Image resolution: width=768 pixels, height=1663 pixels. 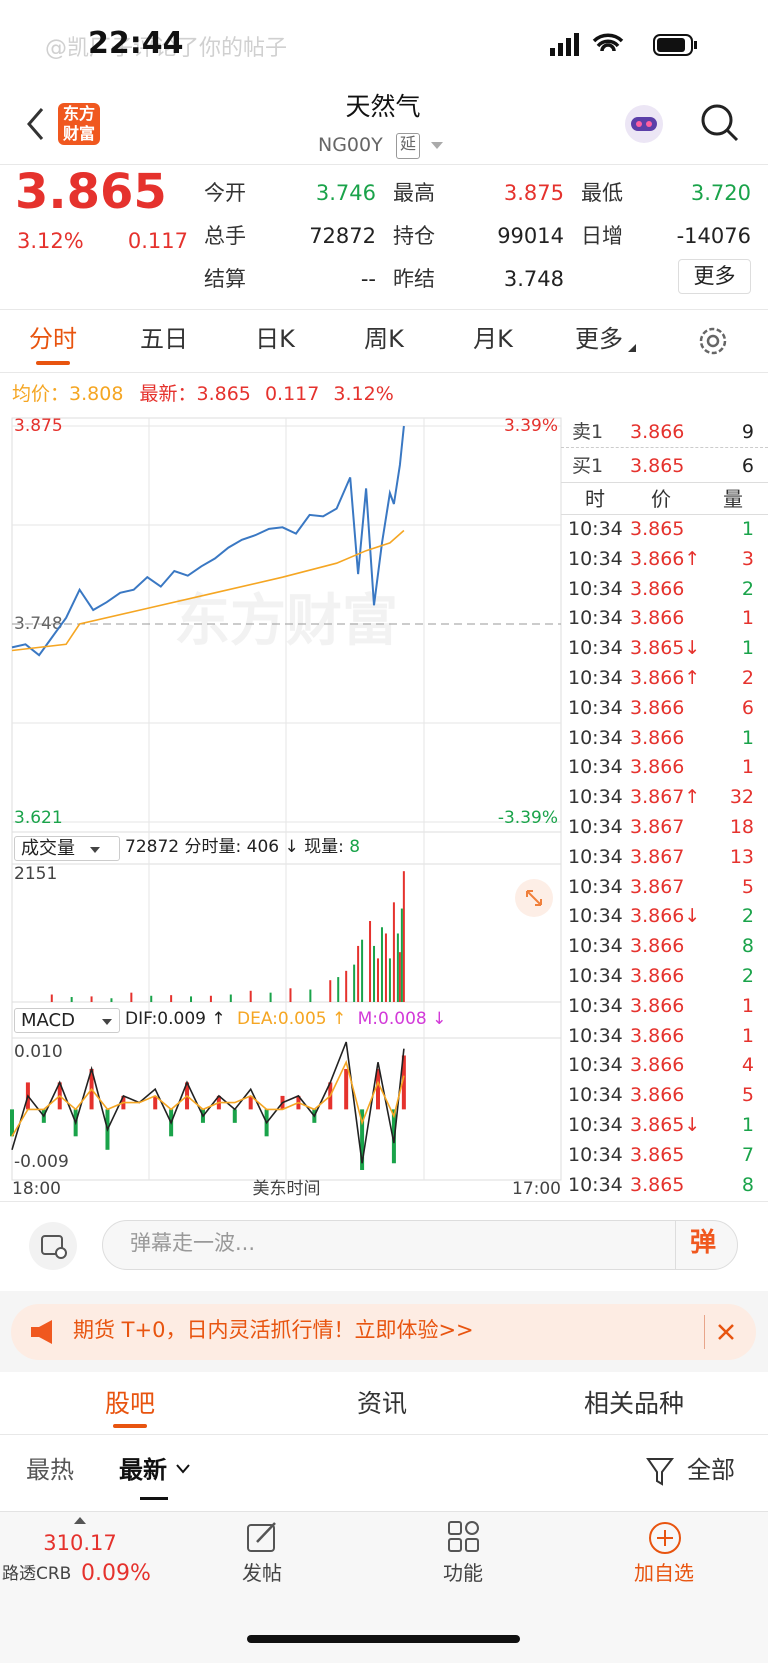 I want to click on period-tab: 五日, so click(x=164, y=339).